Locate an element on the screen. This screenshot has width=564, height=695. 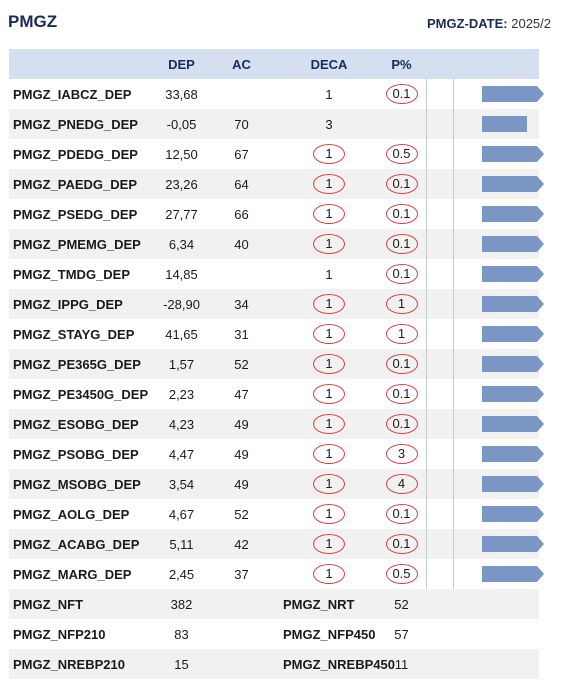
p-circled-value: 3 is located at coordinates (401, 454).